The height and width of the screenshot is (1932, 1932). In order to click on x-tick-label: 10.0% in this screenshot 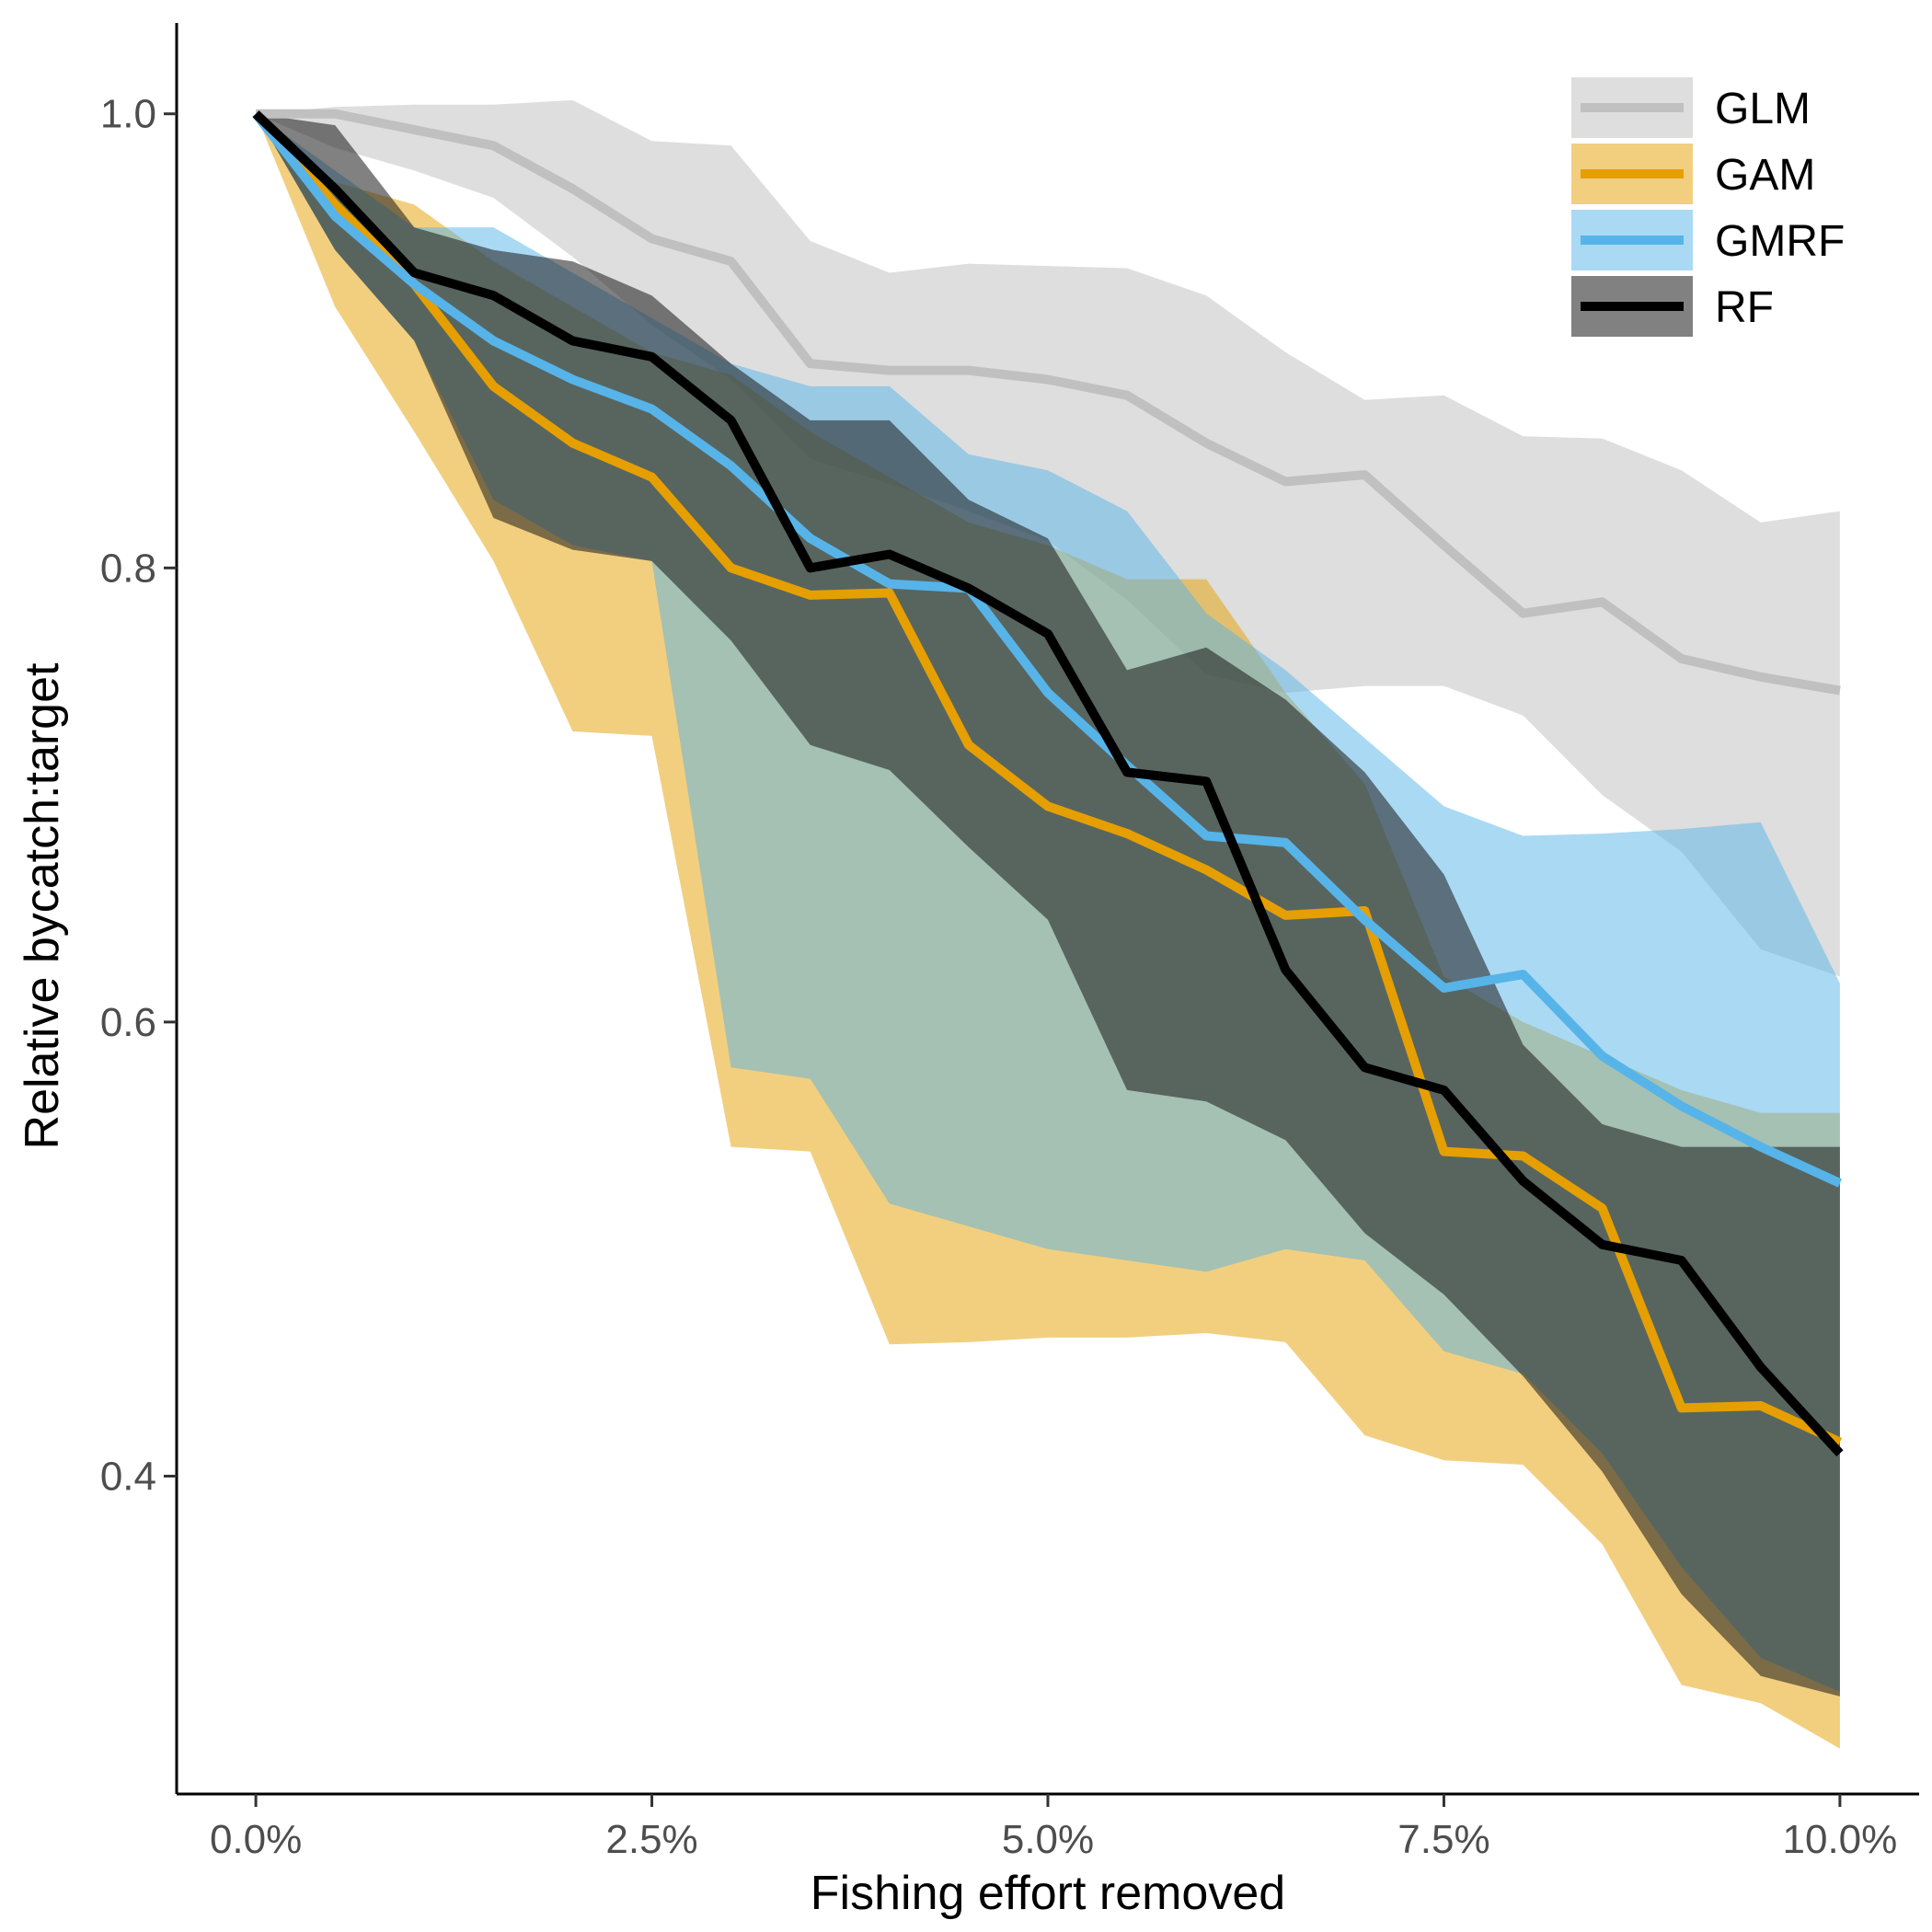, I will do `click(1840, 1839)`.